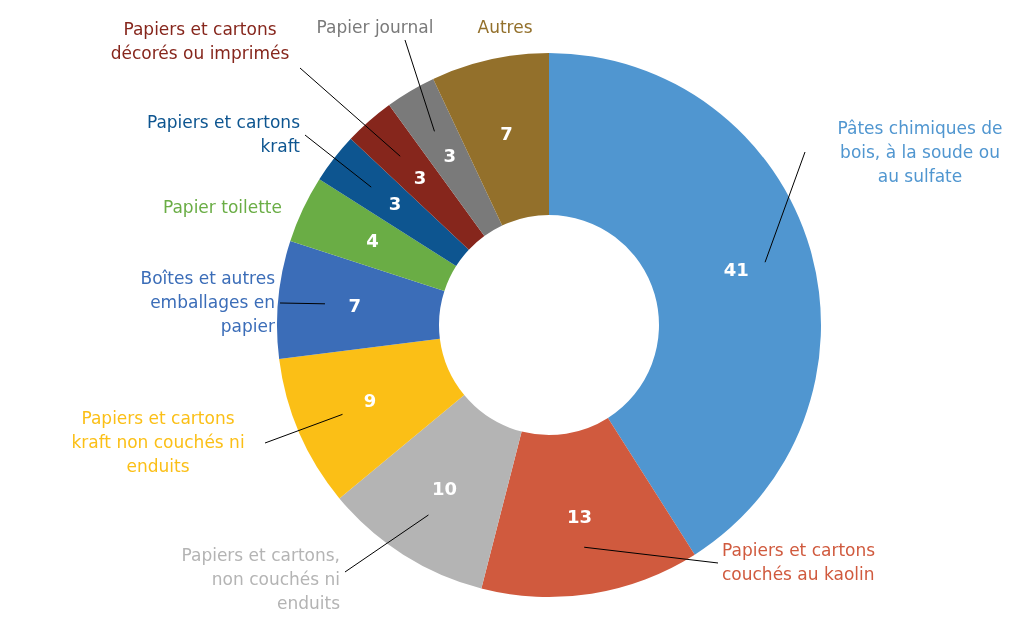 The width and height of the screenshot is (1022, 628). Describe the element at coordinates (579, 516) in the screenshot. I see `data-label: 13` at that location.